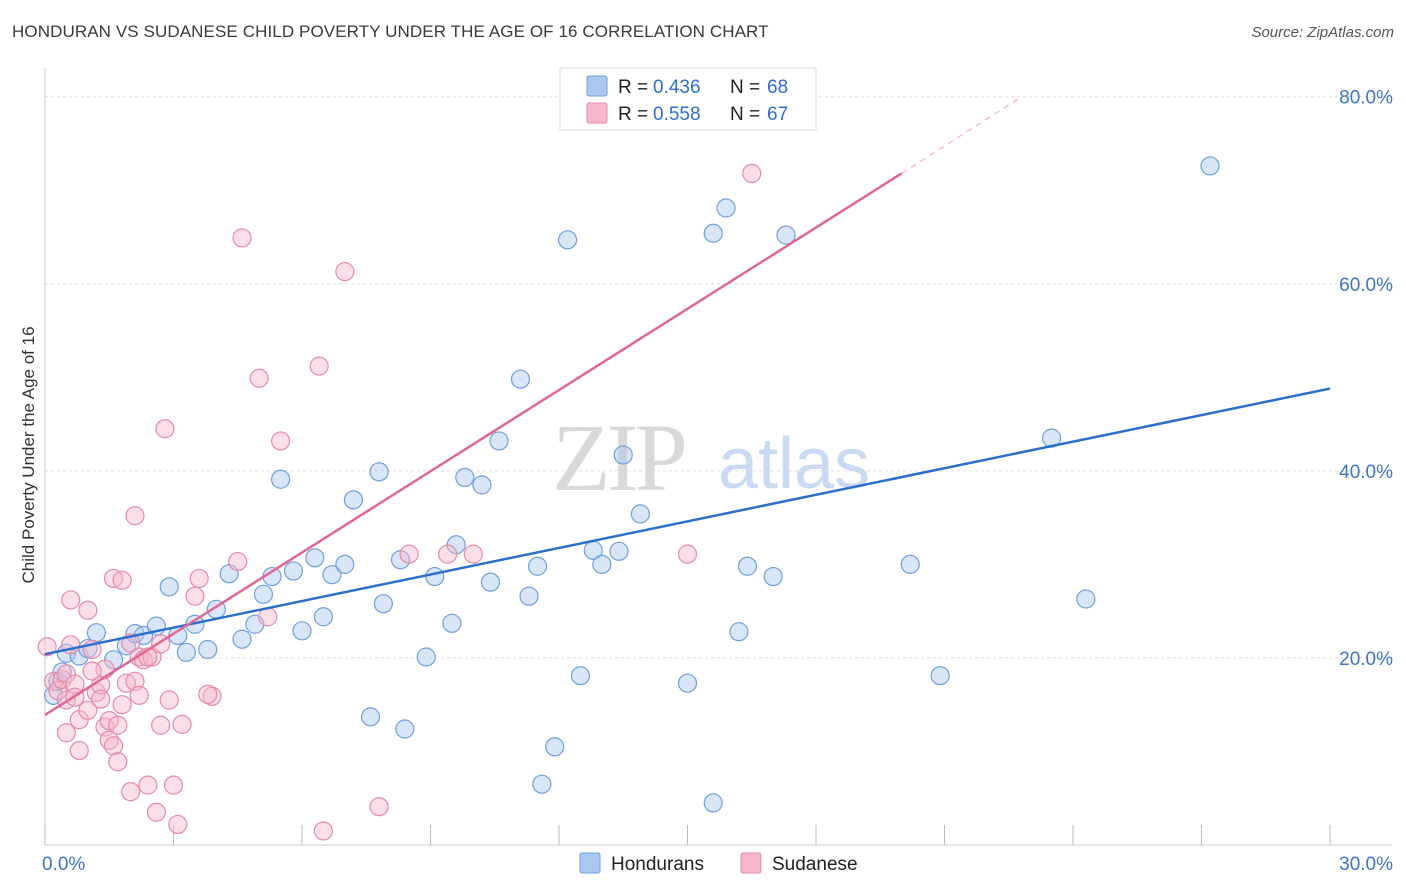  What do you see at coordinates (597, 113) in the screenshot?
I see `legend-swatch-sudanese` at bounding box center [597, 113].